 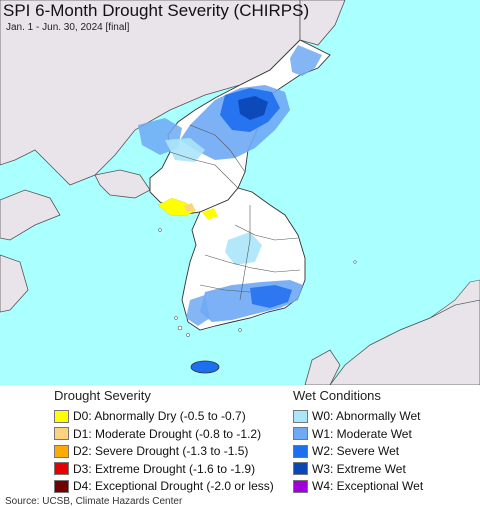 I want to click on drought-legend-item: D1: Moderate Drought (-0.8 to -1.2), so click(x=157, y=434).